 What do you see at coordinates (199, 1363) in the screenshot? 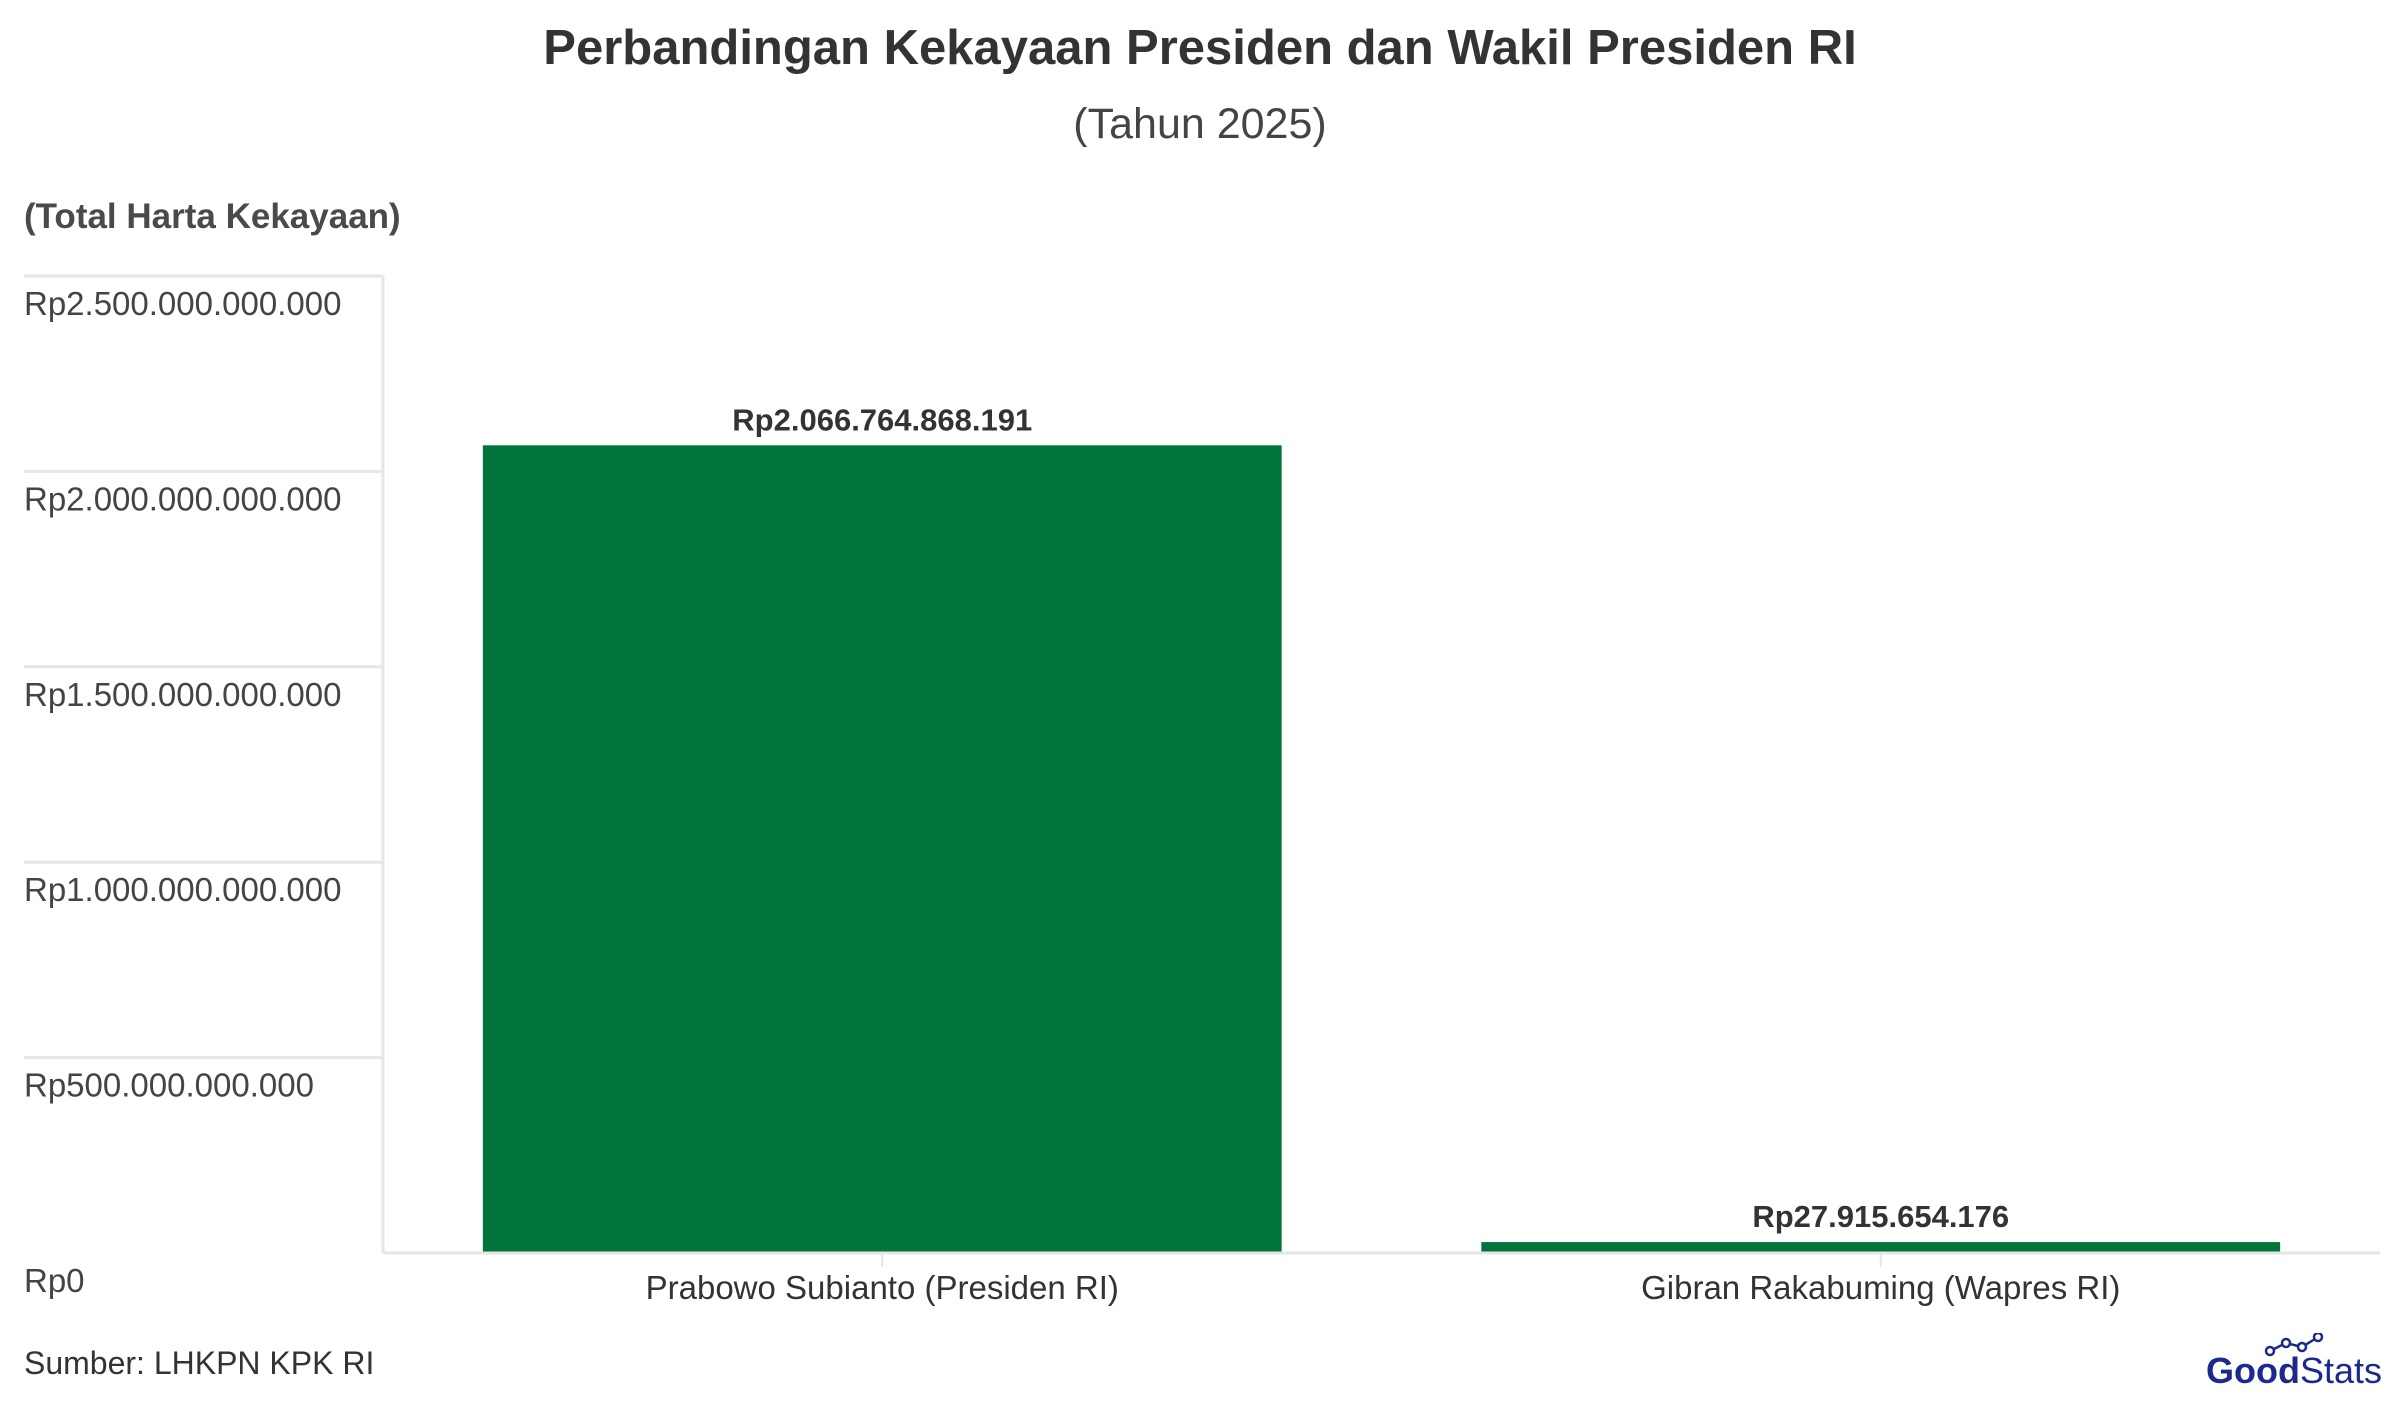
I see `source-note: Sumber: LHKPN KPK RI` at bounding box center [199, 1363].